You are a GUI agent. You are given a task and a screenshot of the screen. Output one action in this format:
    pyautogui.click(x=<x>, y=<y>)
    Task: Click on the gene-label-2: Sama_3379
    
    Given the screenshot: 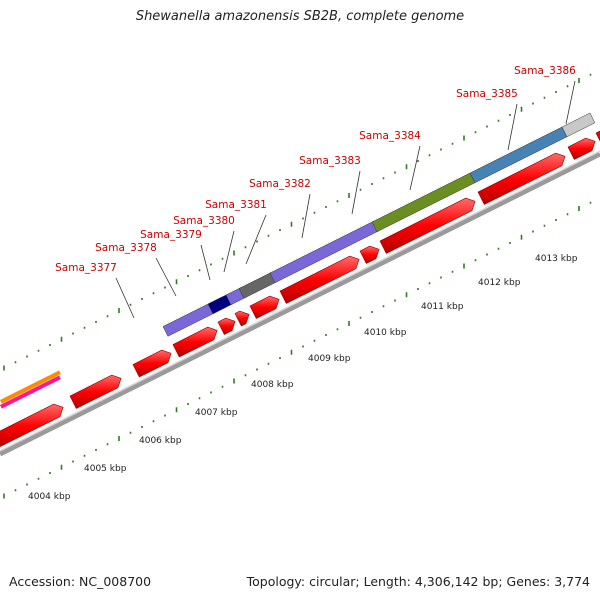 What is the action you would take?
    pyautogui.click(x=171, y=235)
    